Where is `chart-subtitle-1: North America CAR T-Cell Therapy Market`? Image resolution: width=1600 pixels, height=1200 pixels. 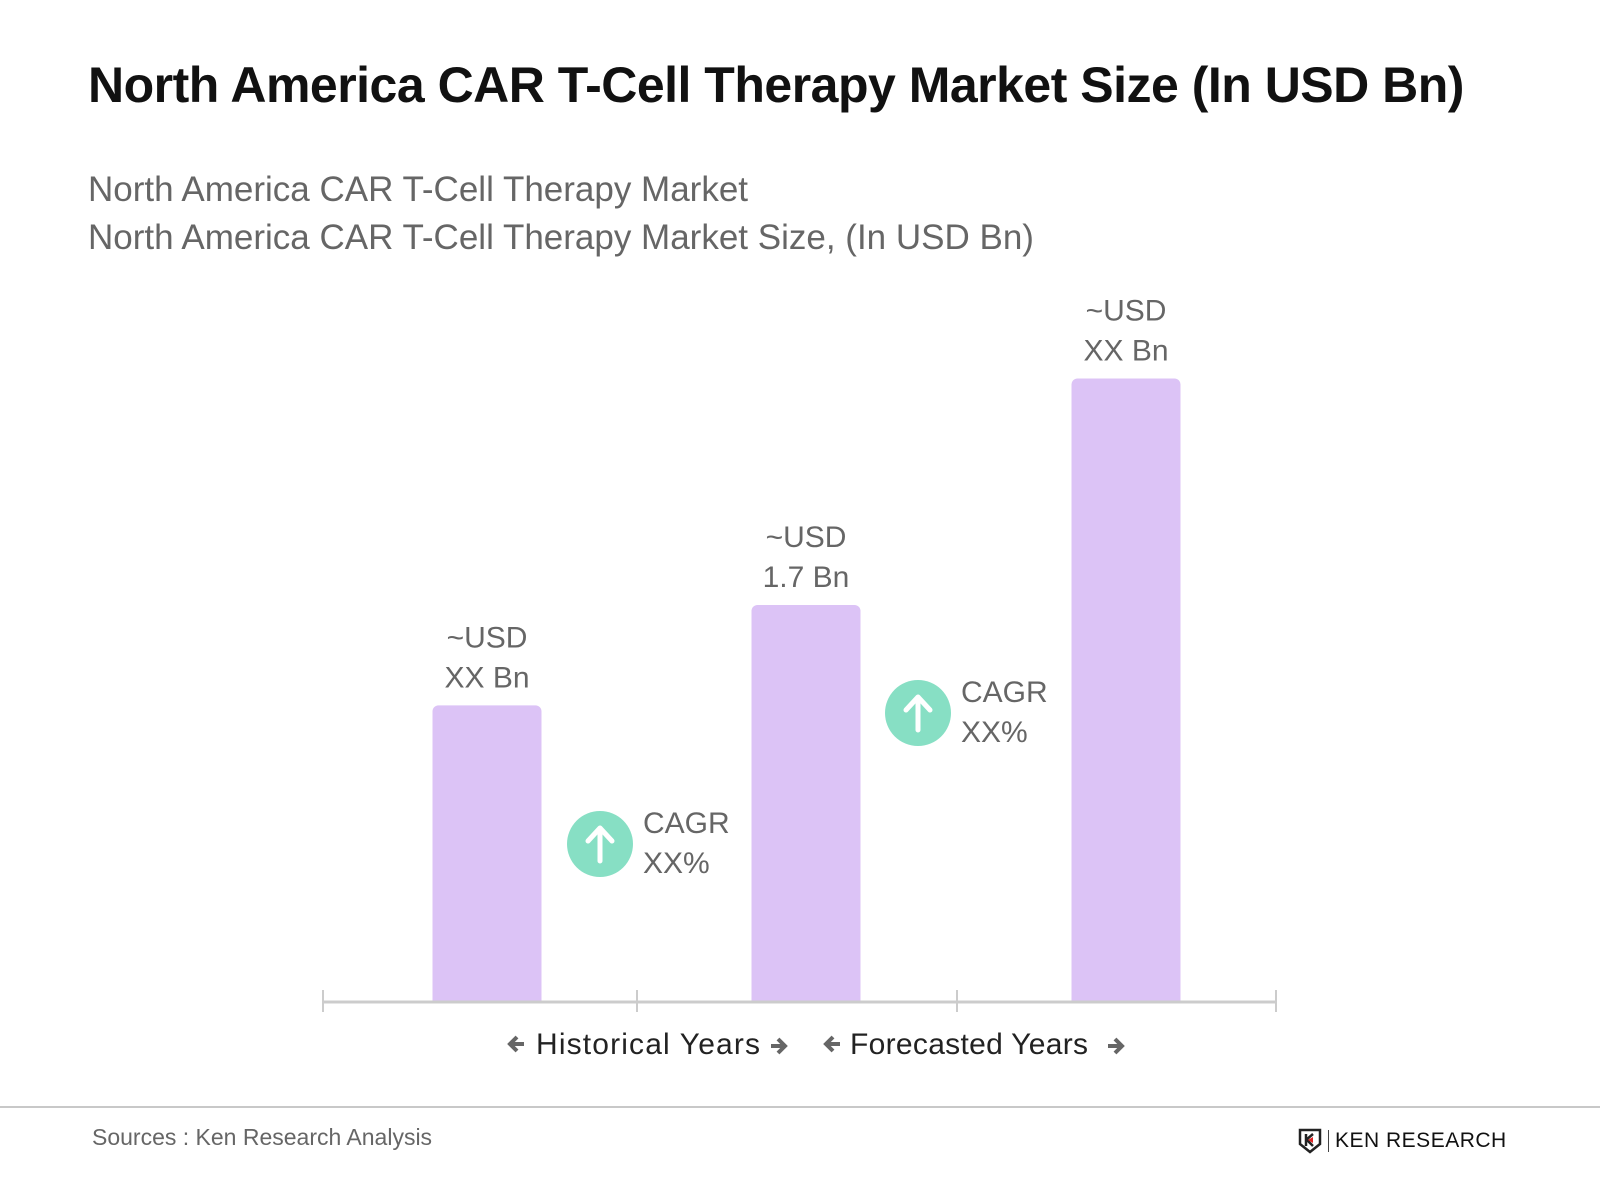
chart-subtitle-1: North America CAR T-Cell Therapy Market is located at coordinates (418, 189).